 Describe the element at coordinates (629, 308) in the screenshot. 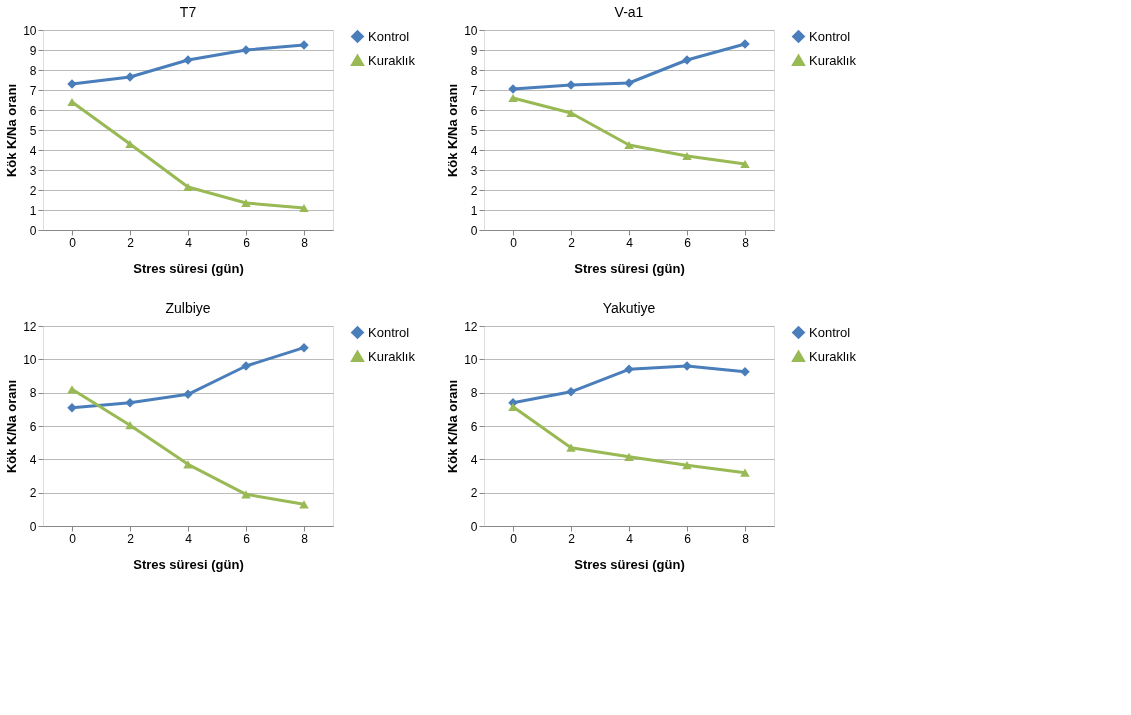

I see `chart-title: Yakutiye` at that location.